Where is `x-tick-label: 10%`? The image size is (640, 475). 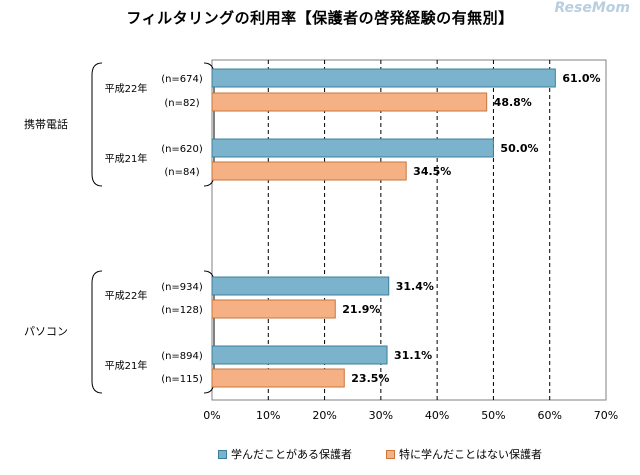
x-tick-label: 10% is located at coordinates (268, 415).